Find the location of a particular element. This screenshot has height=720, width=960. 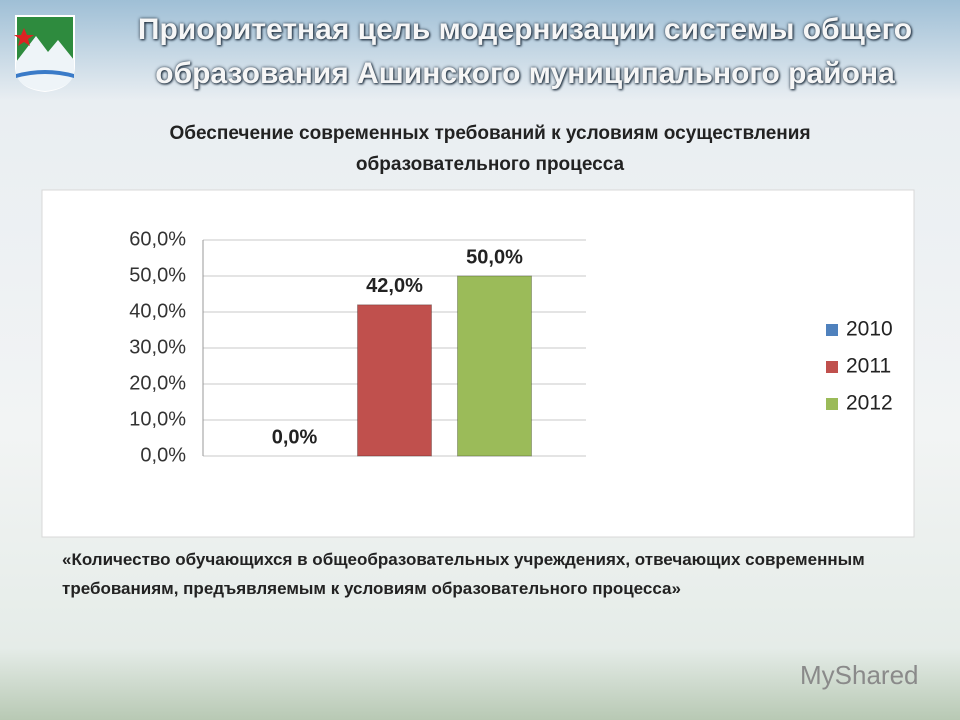

legend-label: 2010 is located at coordinates (869, 329).